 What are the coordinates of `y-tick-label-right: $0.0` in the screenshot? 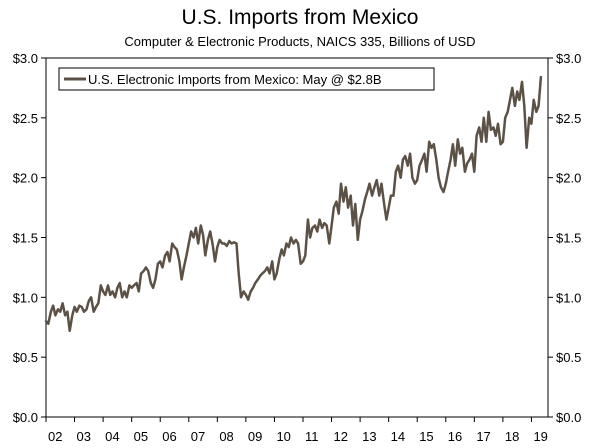 It's located at (568, 417).